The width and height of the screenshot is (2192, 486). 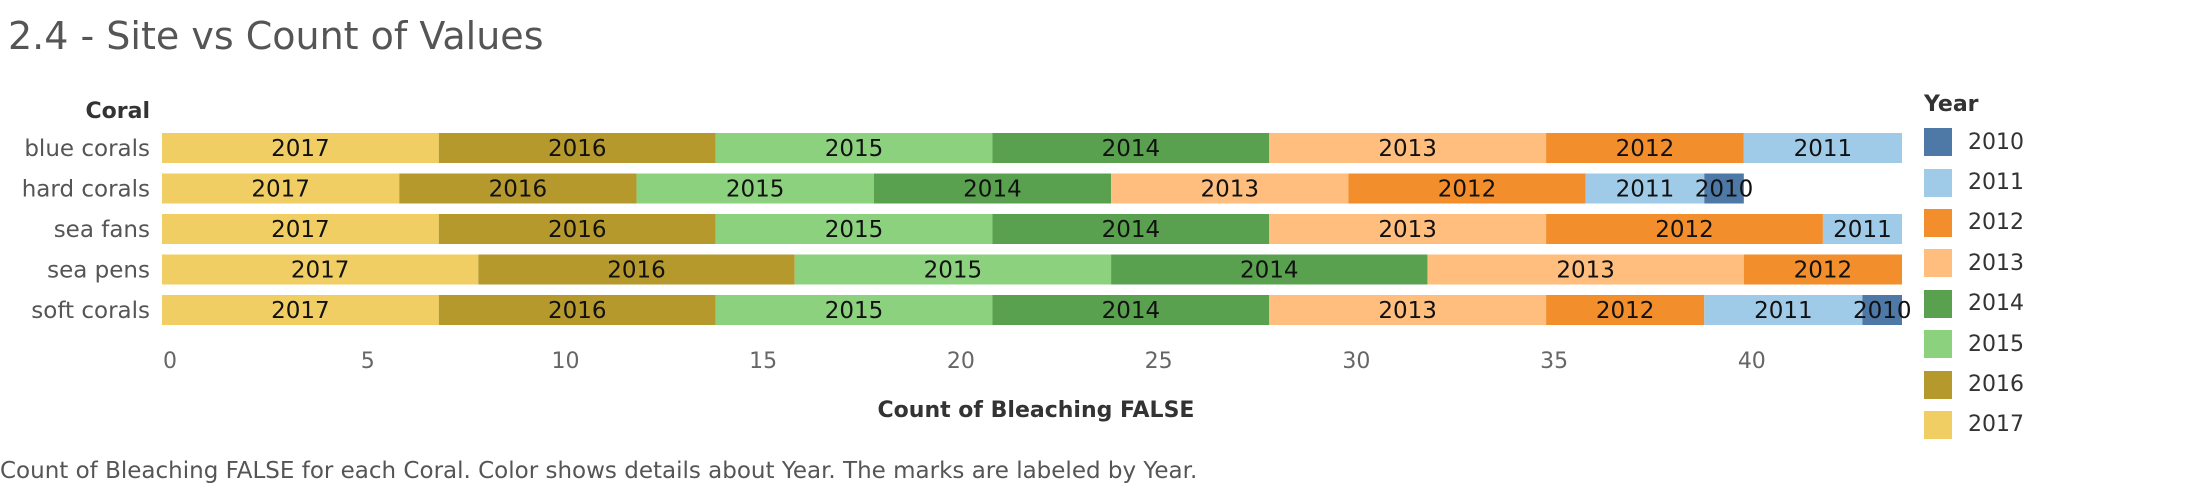 I want to click on x-tick-label: 15, so click(x=763, y=361).